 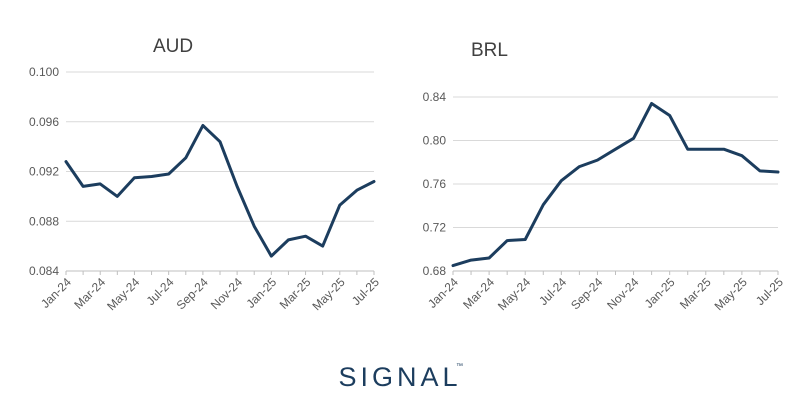 I want to click on brl-y-tick-label: 0.80, so click(x=435, y=141).